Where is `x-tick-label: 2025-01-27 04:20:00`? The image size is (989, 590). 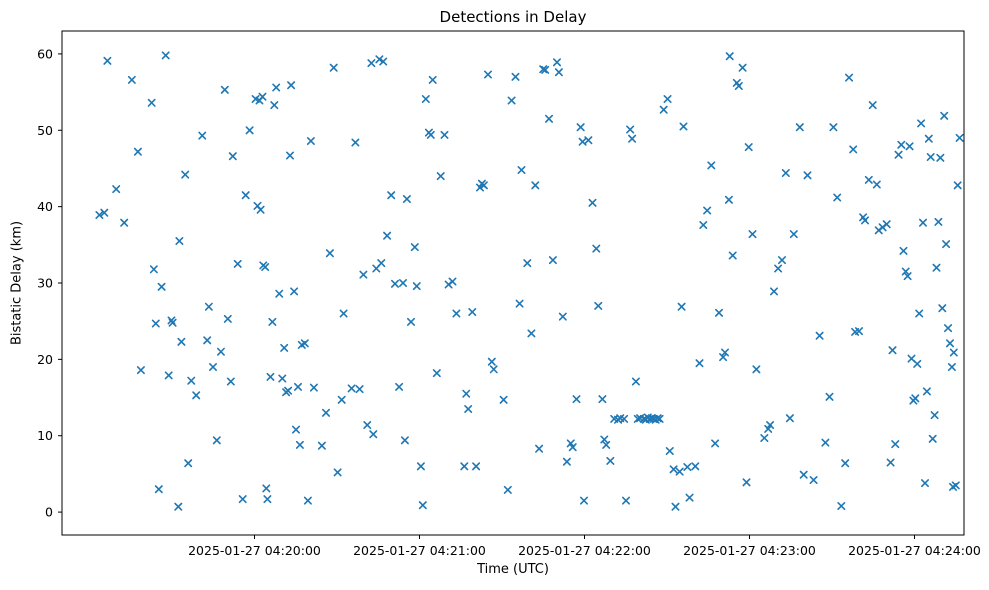 x-tick-label: 2025-01-27 04:20:00 is located at coordinates (254, 550).